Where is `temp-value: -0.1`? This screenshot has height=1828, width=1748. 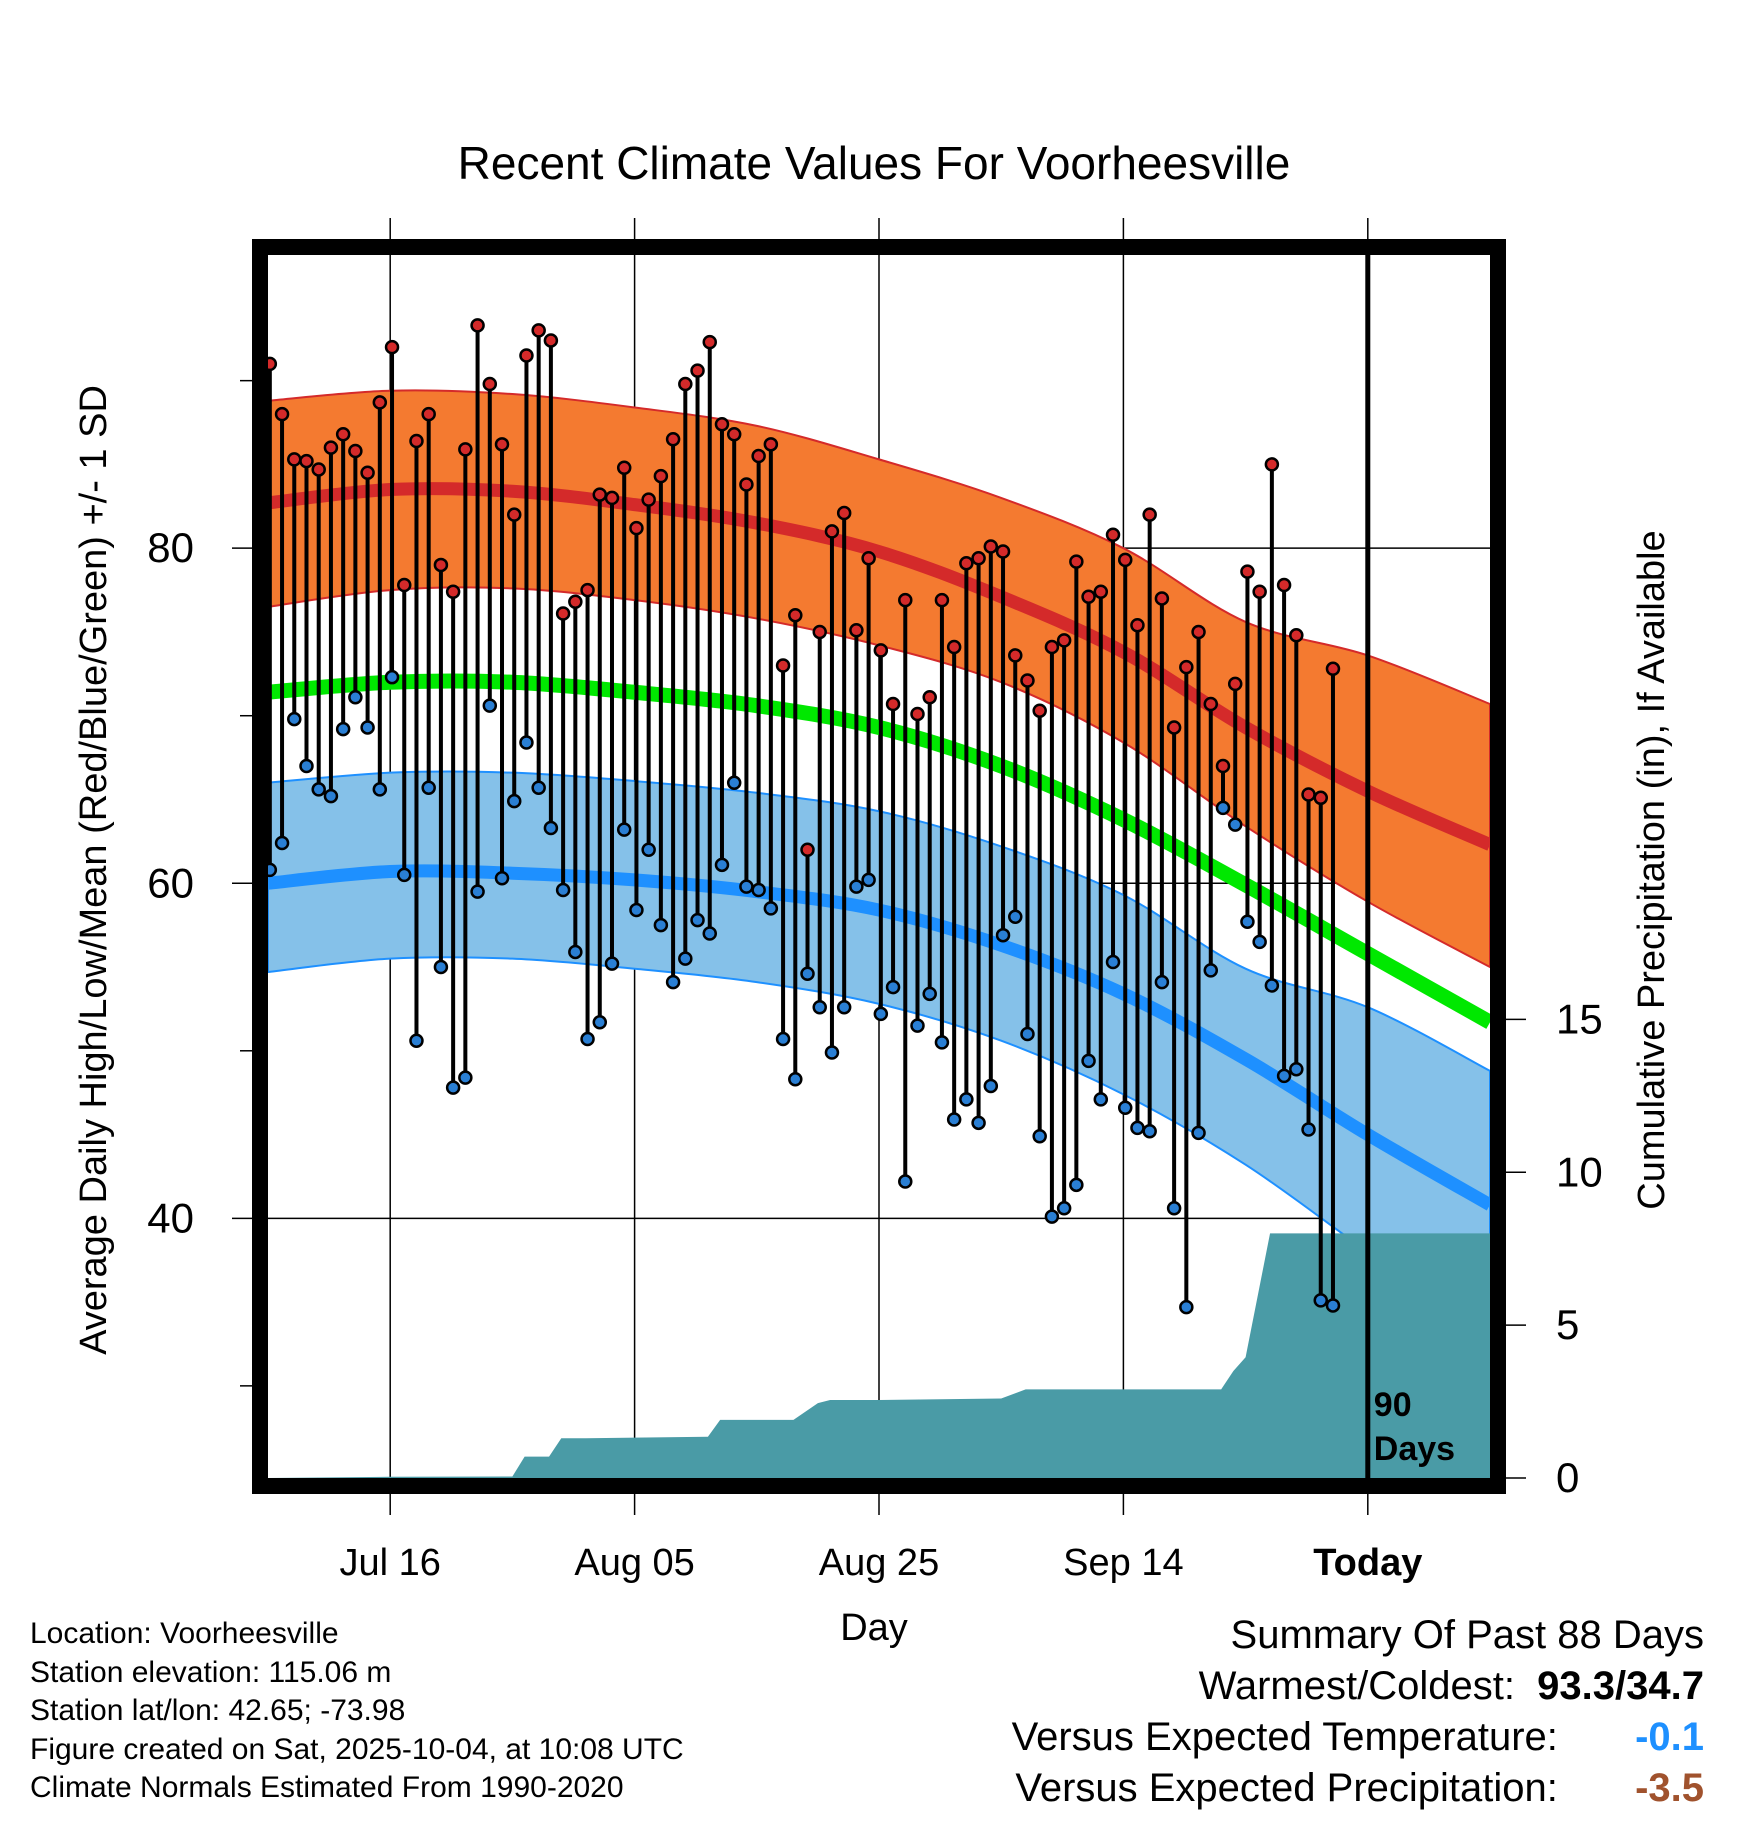 temp-value: -0.1 is located at coordinates (1669, 1737).